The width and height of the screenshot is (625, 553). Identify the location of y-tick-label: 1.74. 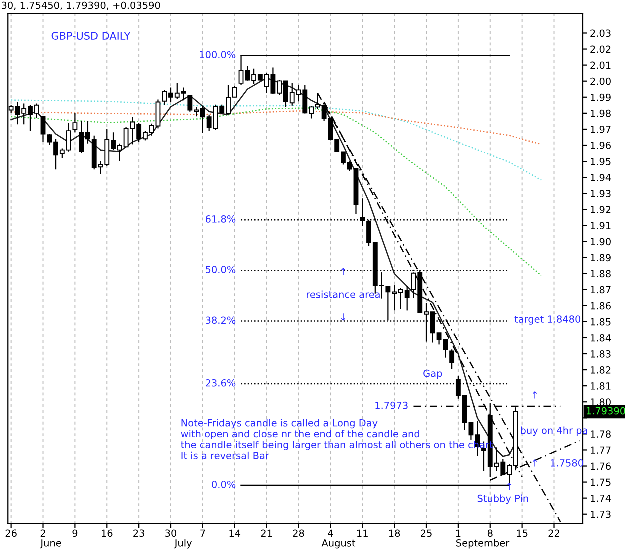
(601, 498).